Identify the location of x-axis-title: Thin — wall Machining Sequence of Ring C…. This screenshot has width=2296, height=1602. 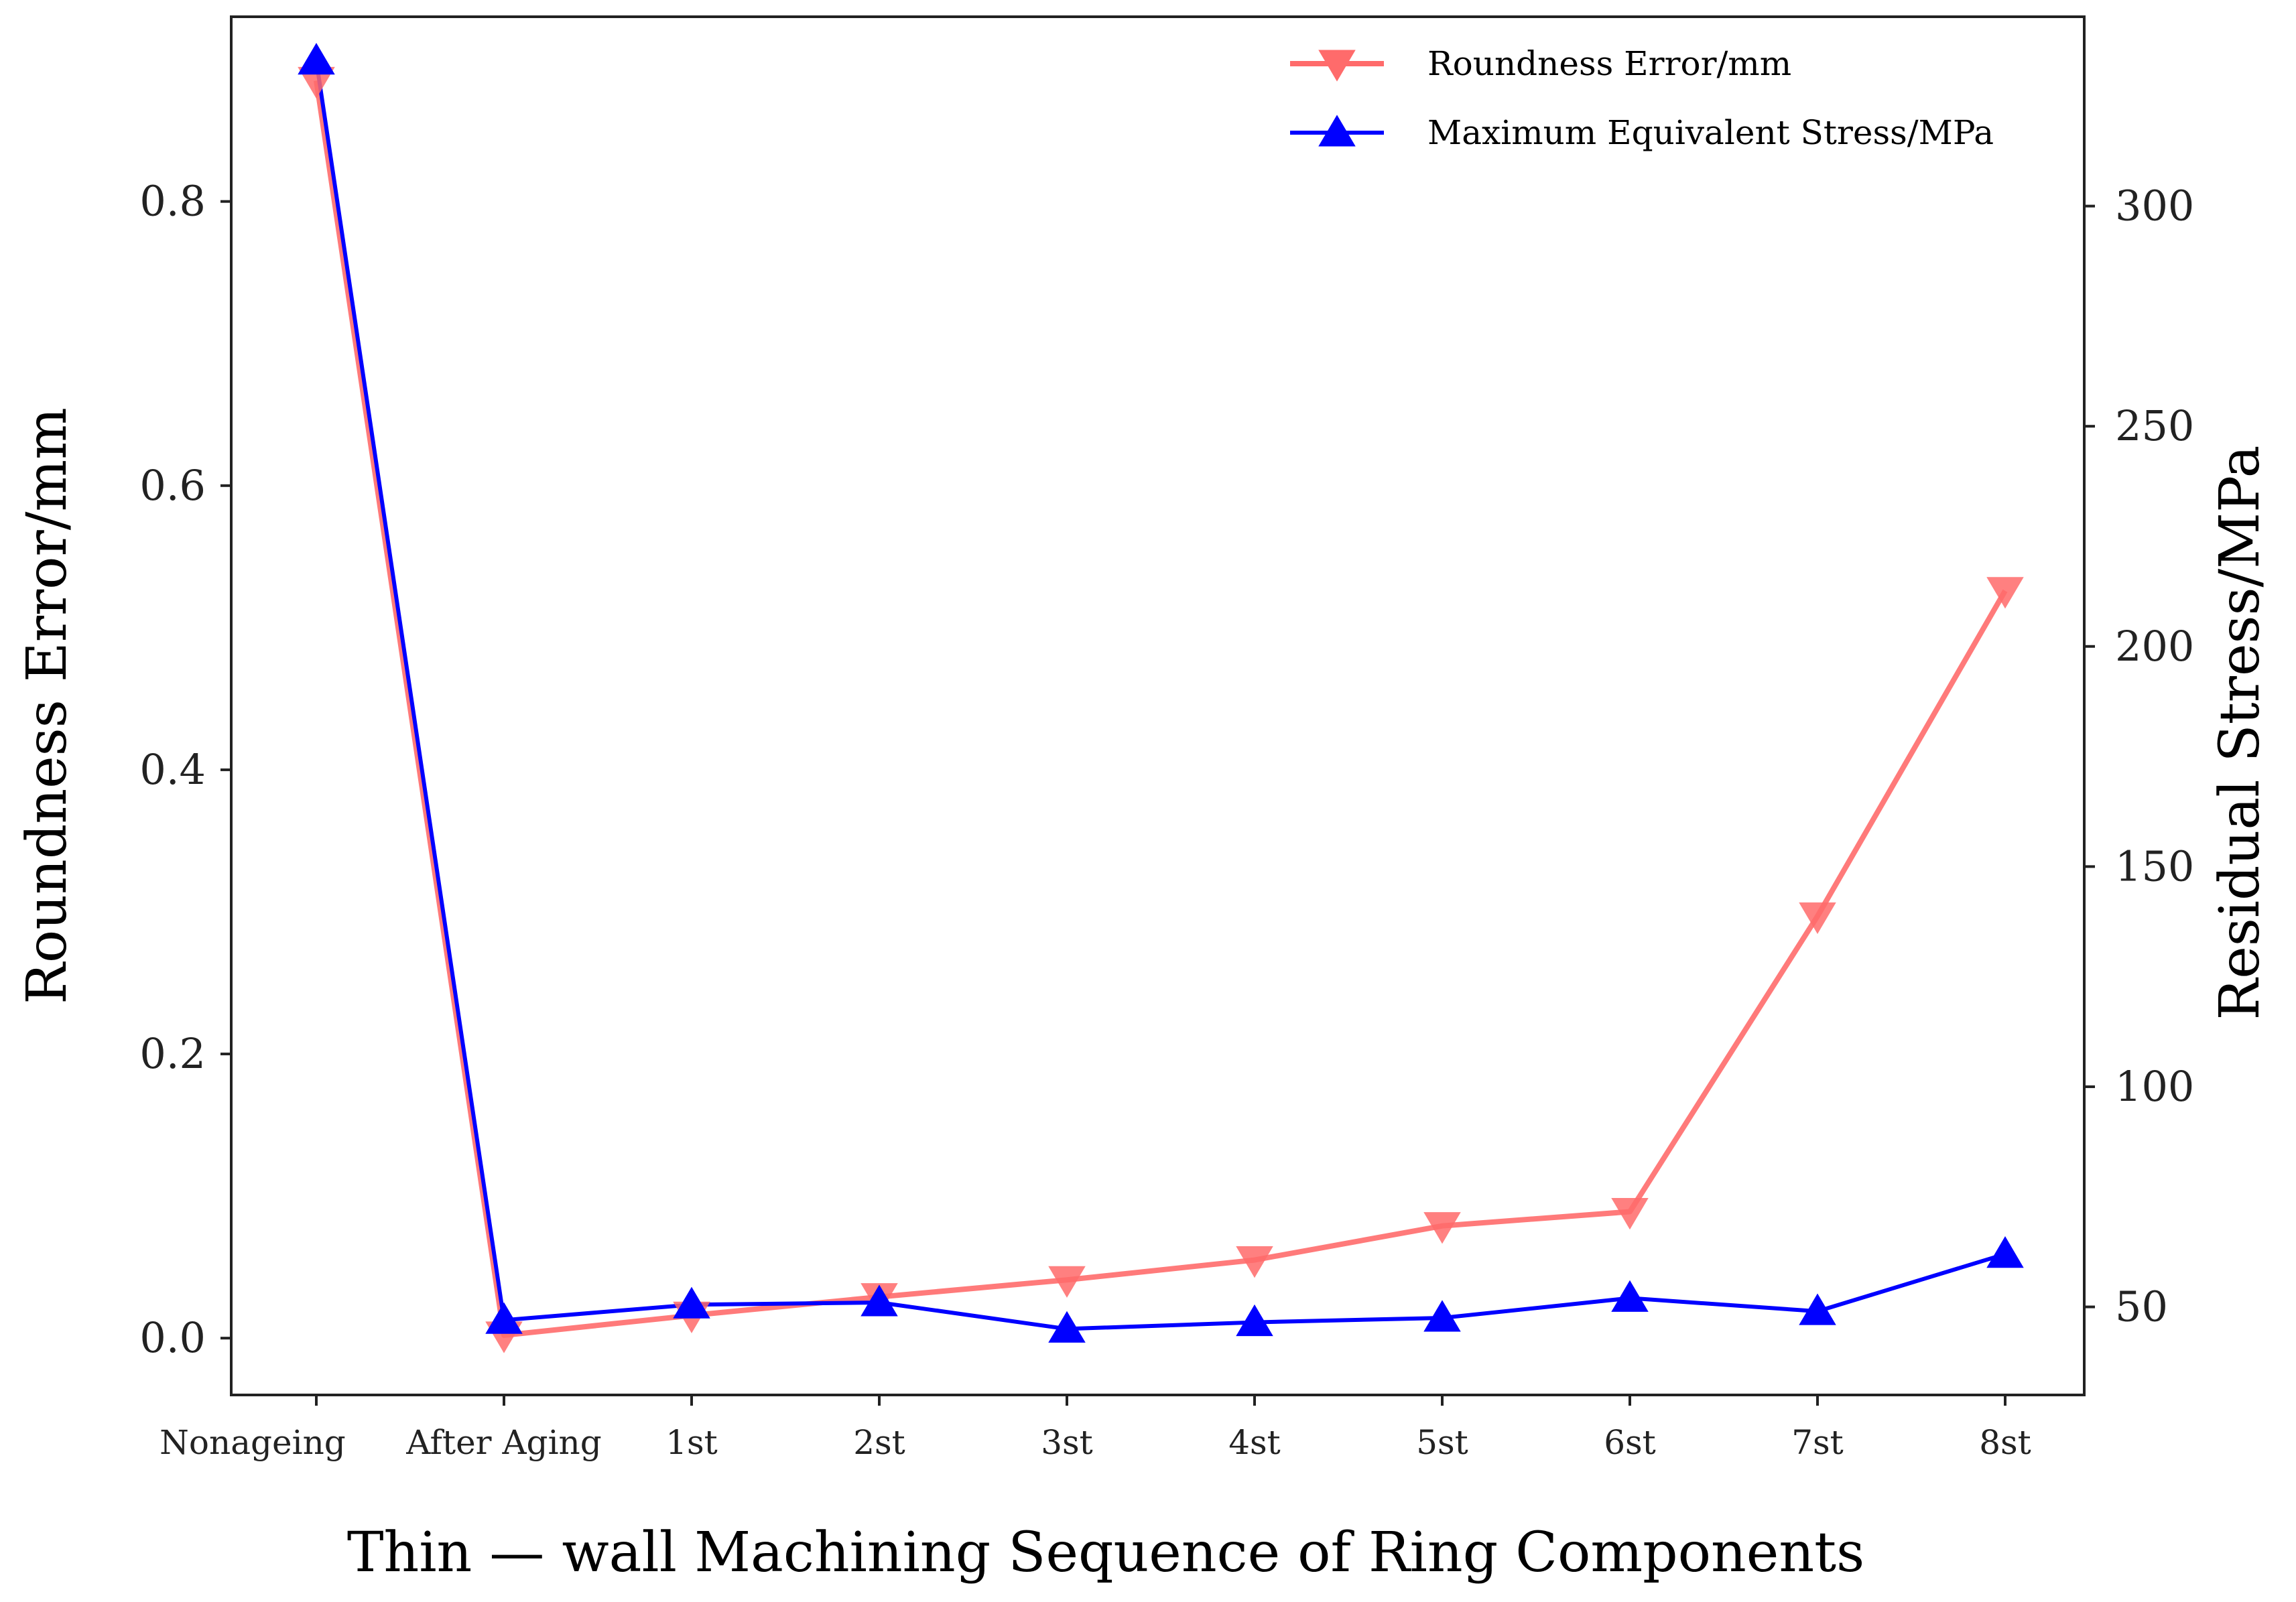
(1105, 1553).